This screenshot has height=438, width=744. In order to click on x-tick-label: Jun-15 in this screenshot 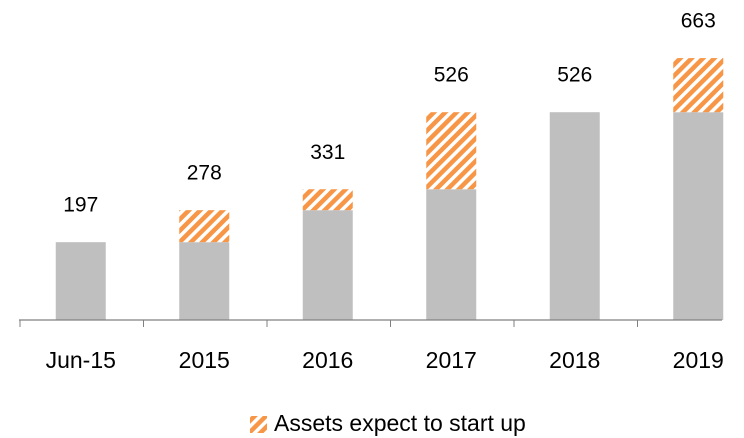, I will do `click(81, 360)`.